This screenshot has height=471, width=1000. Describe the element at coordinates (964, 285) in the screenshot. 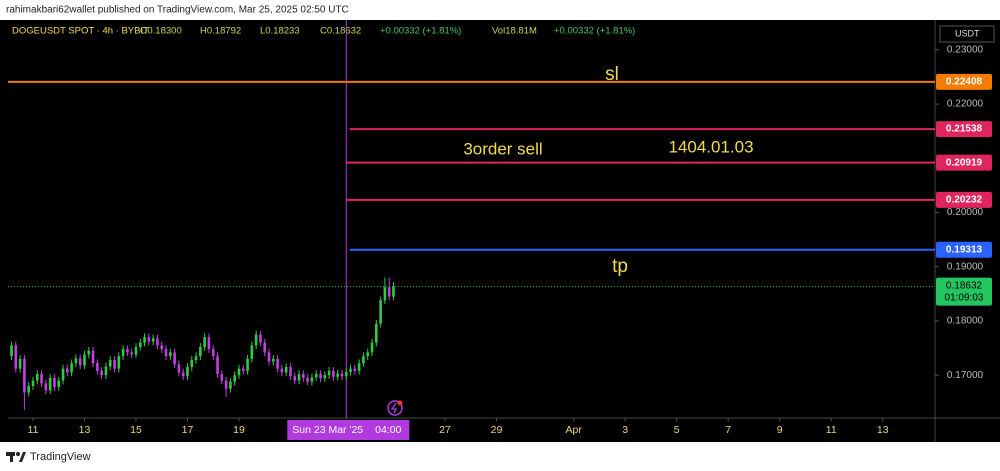

I see `last-price-label: 0.18632` at that location.